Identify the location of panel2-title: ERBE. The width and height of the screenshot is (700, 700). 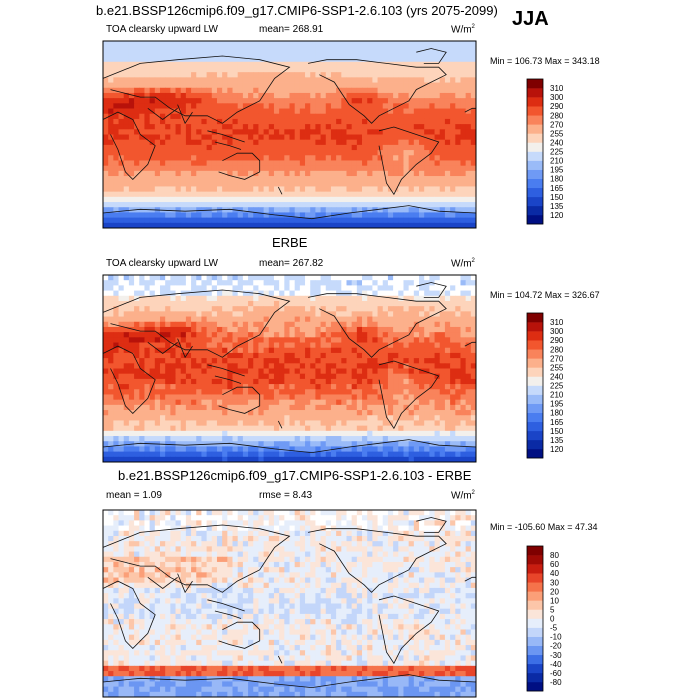
(290, 242).